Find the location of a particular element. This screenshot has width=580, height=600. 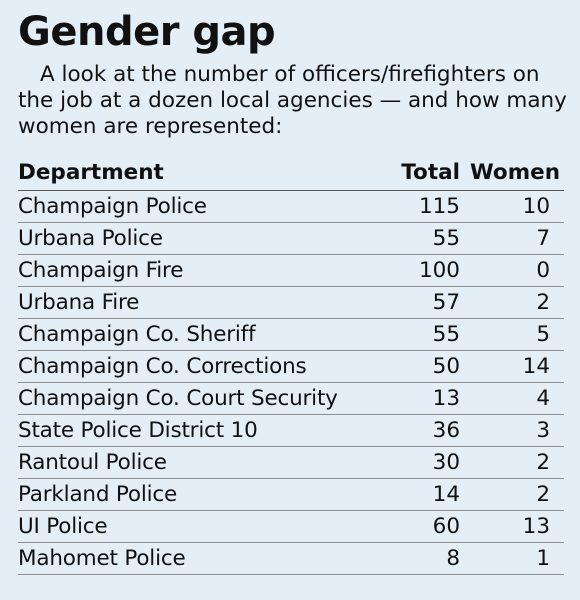

table-row: Mahomet Police 8 1 is located at coordinates (291, 558).